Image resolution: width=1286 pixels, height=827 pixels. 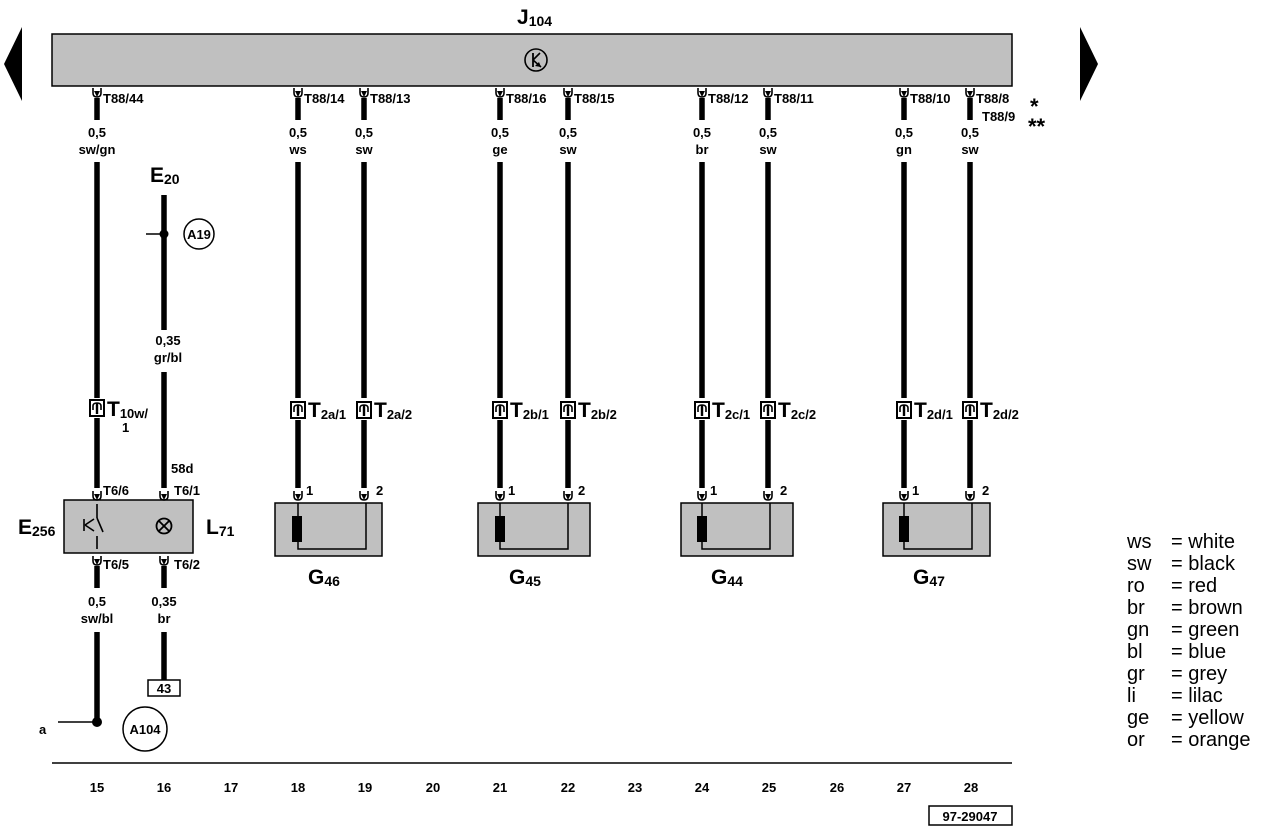 What do you see at coordinates (220, 527) in the screenshot?
I see `l71-label: L71` at bounding box center [220, 527].